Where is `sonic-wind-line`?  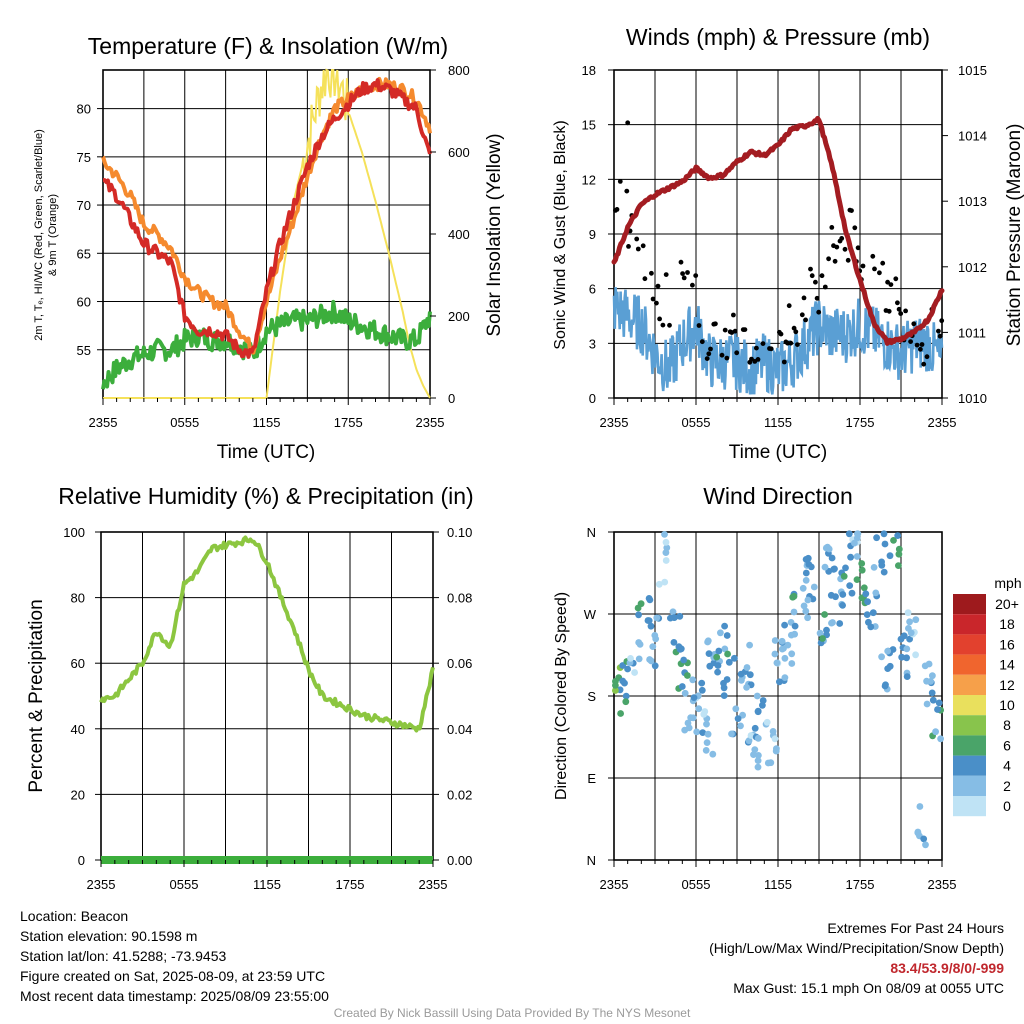 sonic-wind-line is located at coordinates (778, 341).